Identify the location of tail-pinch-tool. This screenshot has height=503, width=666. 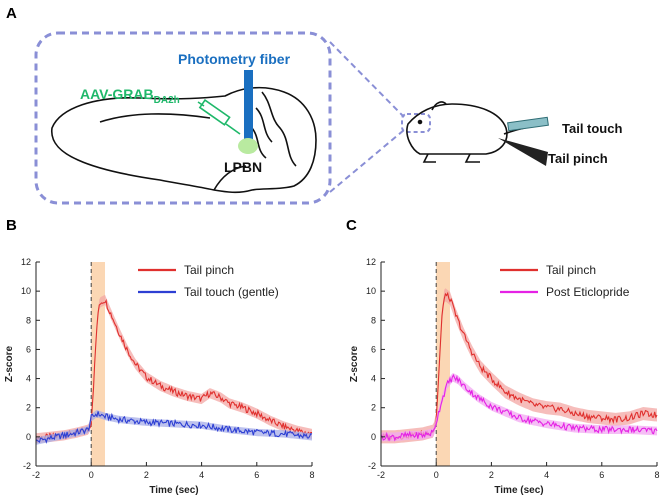
(523, 152).